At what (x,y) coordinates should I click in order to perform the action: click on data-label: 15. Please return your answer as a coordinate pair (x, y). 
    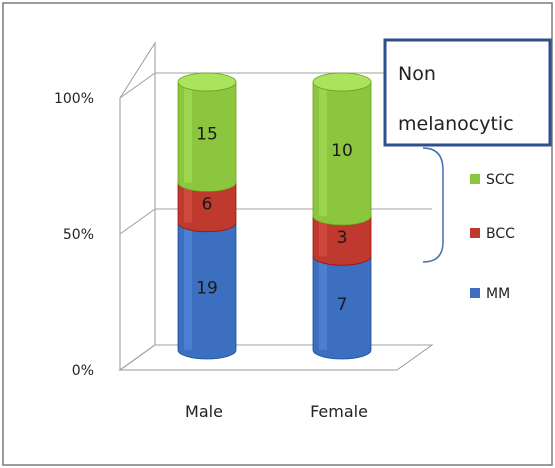
    Looking at the image, I should click on (207, 134).